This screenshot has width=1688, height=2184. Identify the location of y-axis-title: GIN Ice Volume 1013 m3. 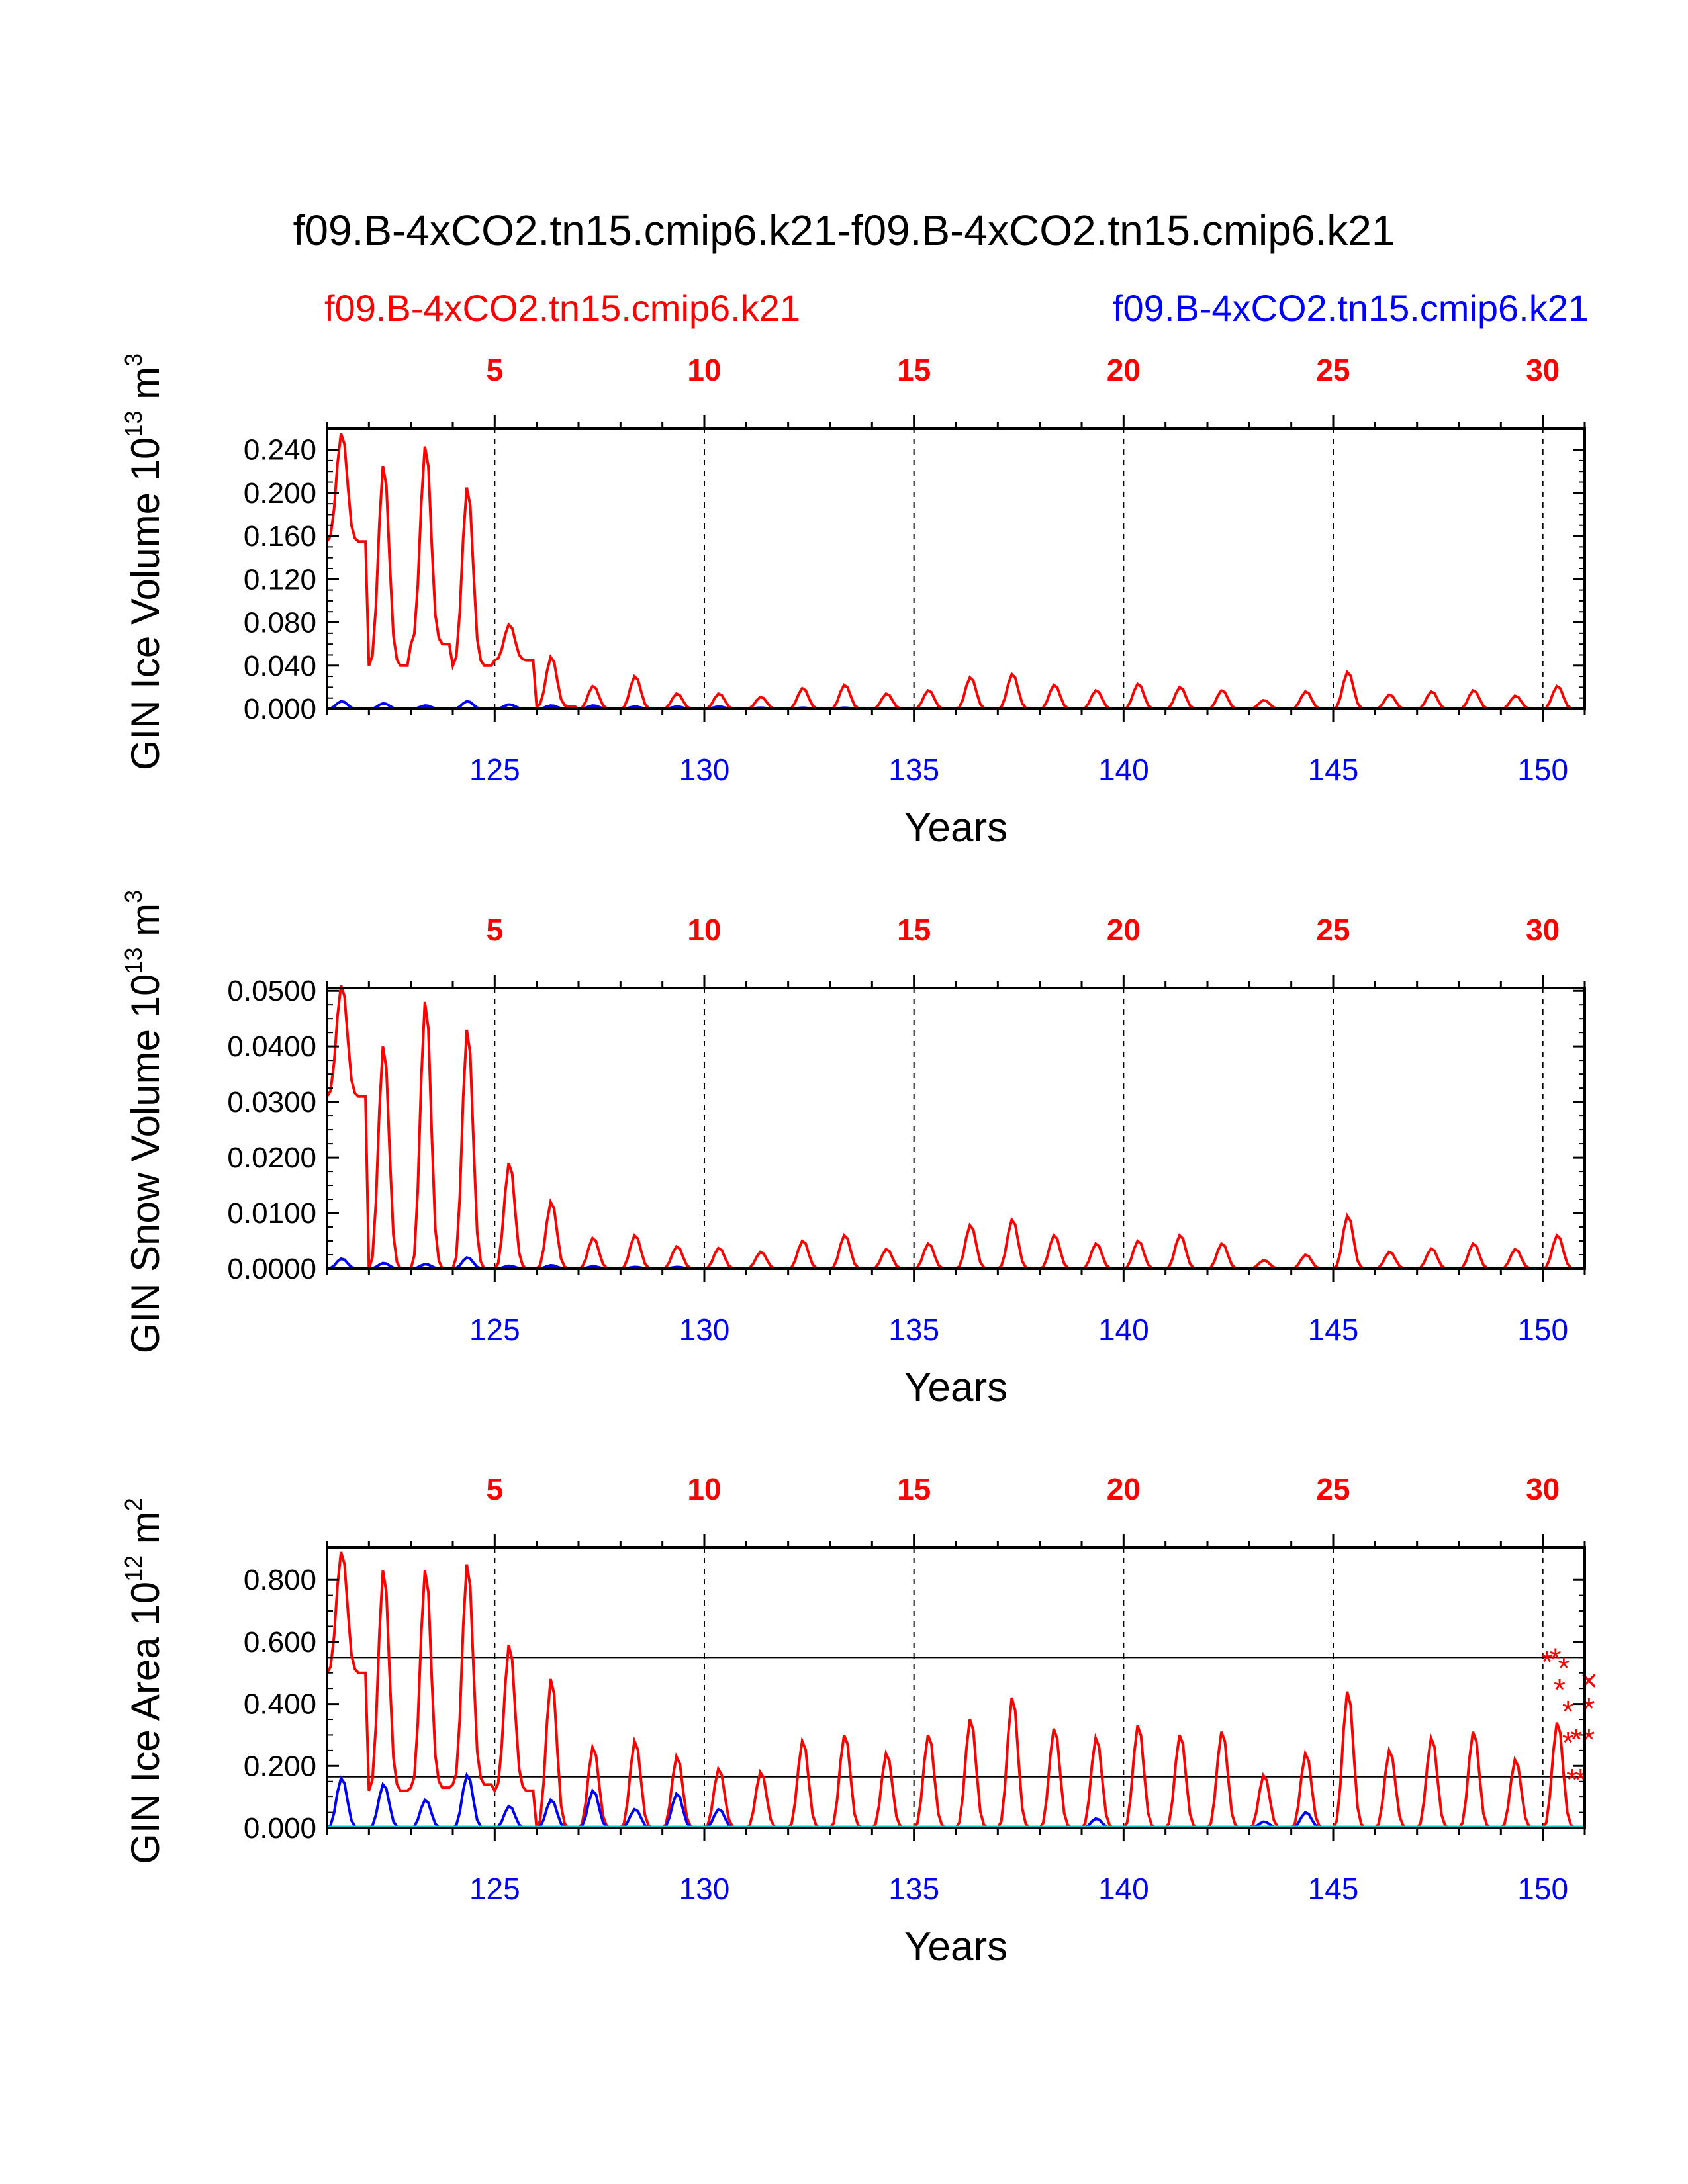
(143, 561).